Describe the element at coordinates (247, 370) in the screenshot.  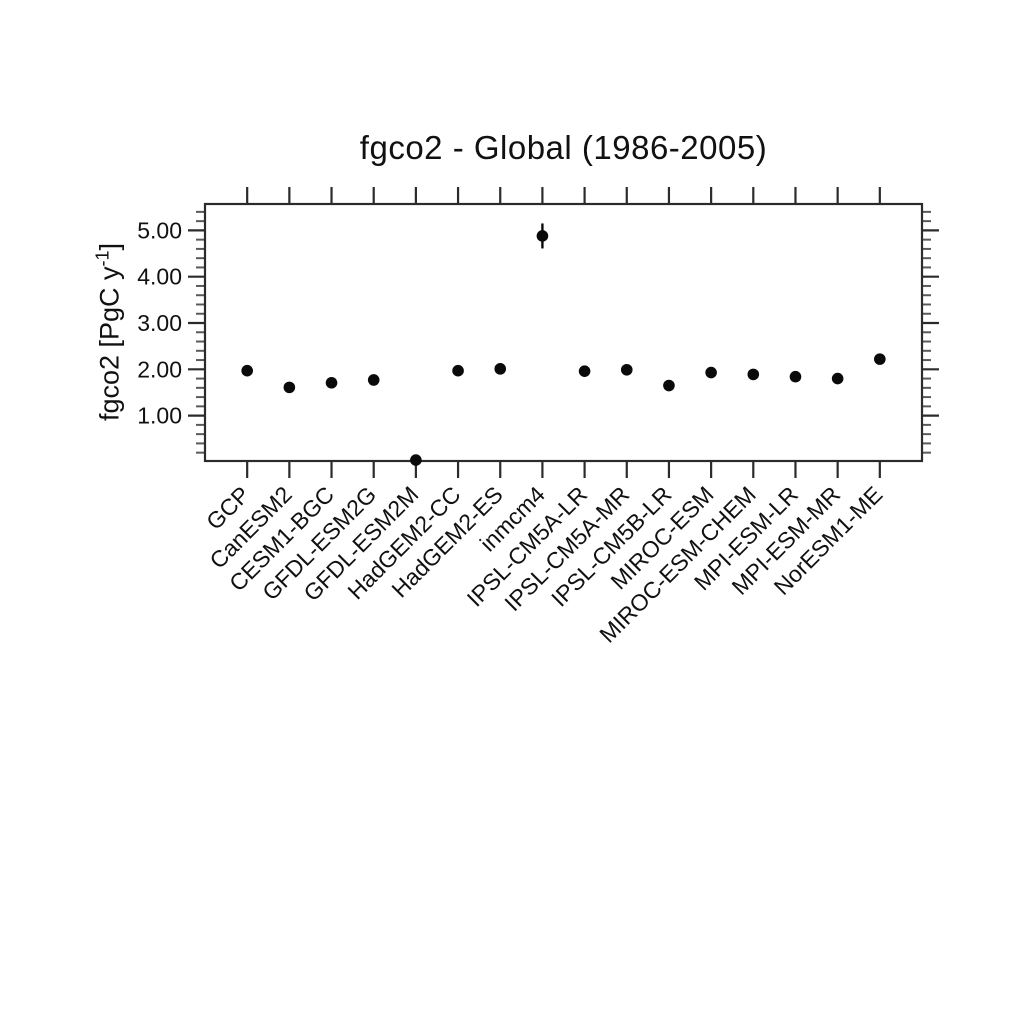
I see `data-point-GCP` at that location.